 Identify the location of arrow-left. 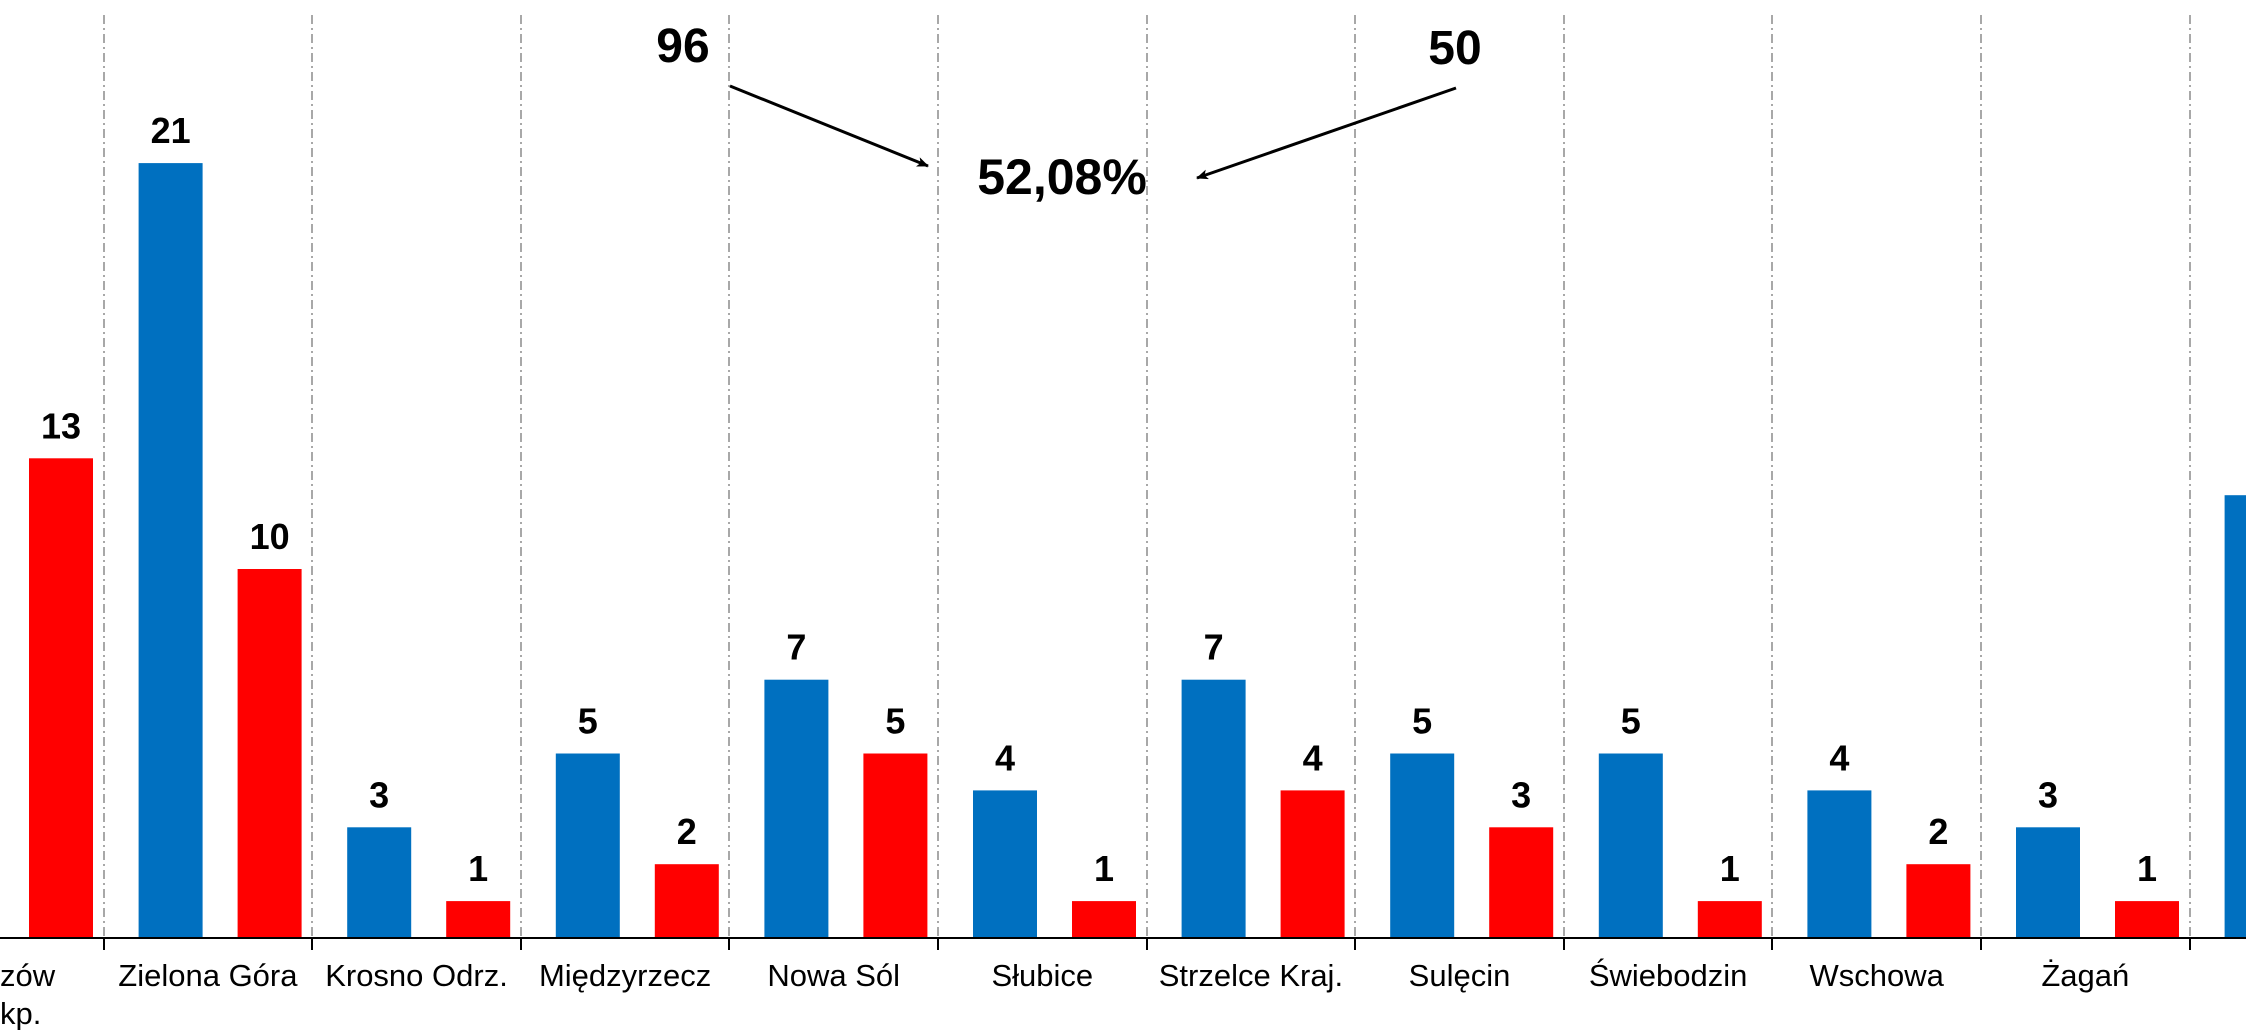
(829, 126).